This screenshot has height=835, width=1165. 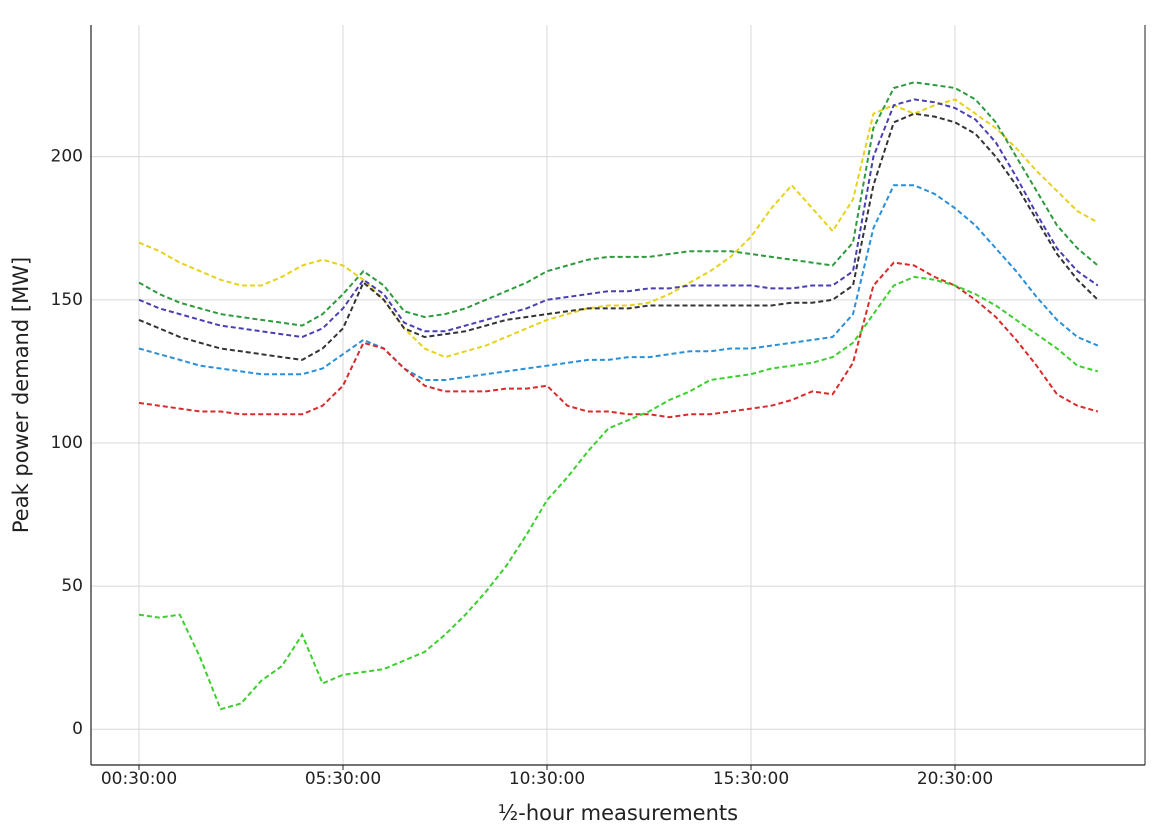 What do you see at coordinates (139, 779) in the screenshot?
I see `x-tick-label: 00:30:00` at bounding box center [139, 779].